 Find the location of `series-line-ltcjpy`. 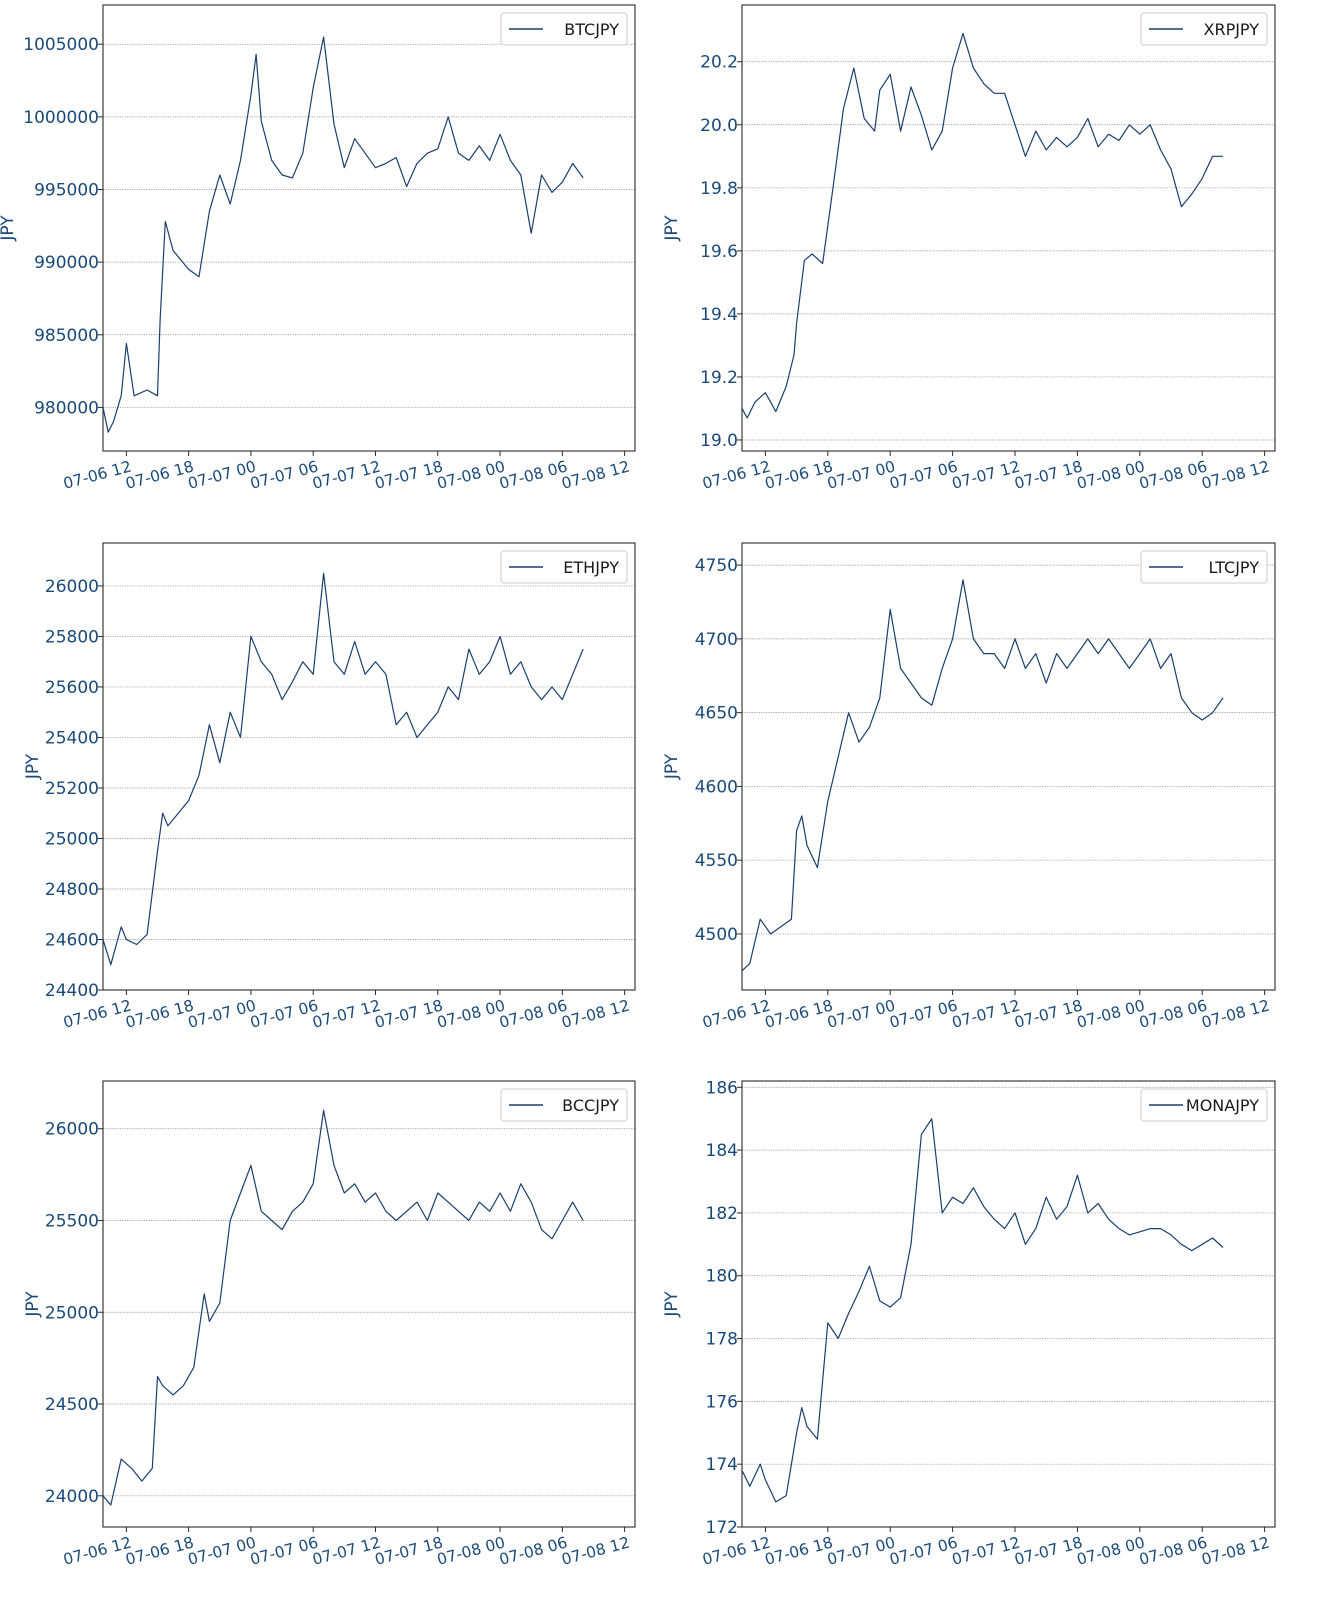

series-line-ltcjpy is located at coordinates (982, 775).